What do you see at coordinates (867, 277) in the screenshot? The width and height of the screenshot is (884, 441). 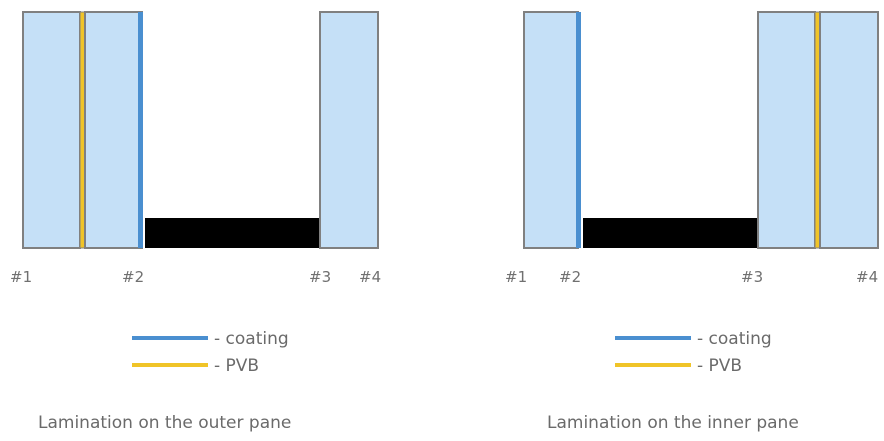 I see `right-surface-label-4: #4` at bounding box center [867, 277].